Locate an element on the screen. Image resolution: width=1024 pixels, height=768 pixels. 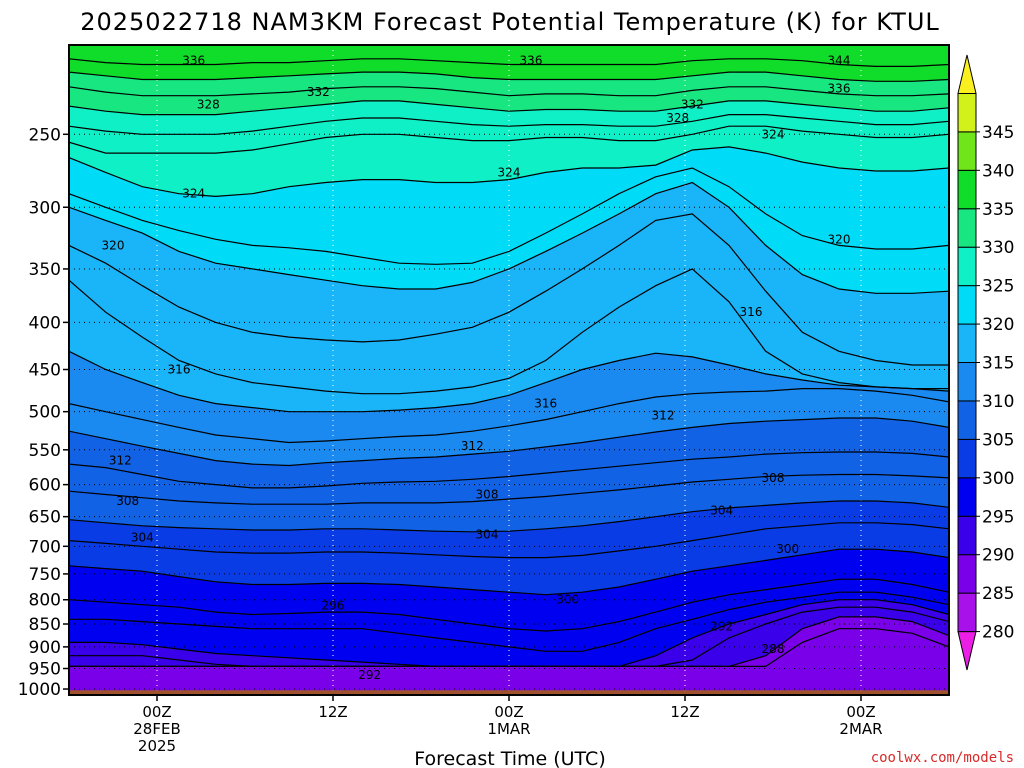
y-tick-label: 600 is located at coordinates (45, 486).